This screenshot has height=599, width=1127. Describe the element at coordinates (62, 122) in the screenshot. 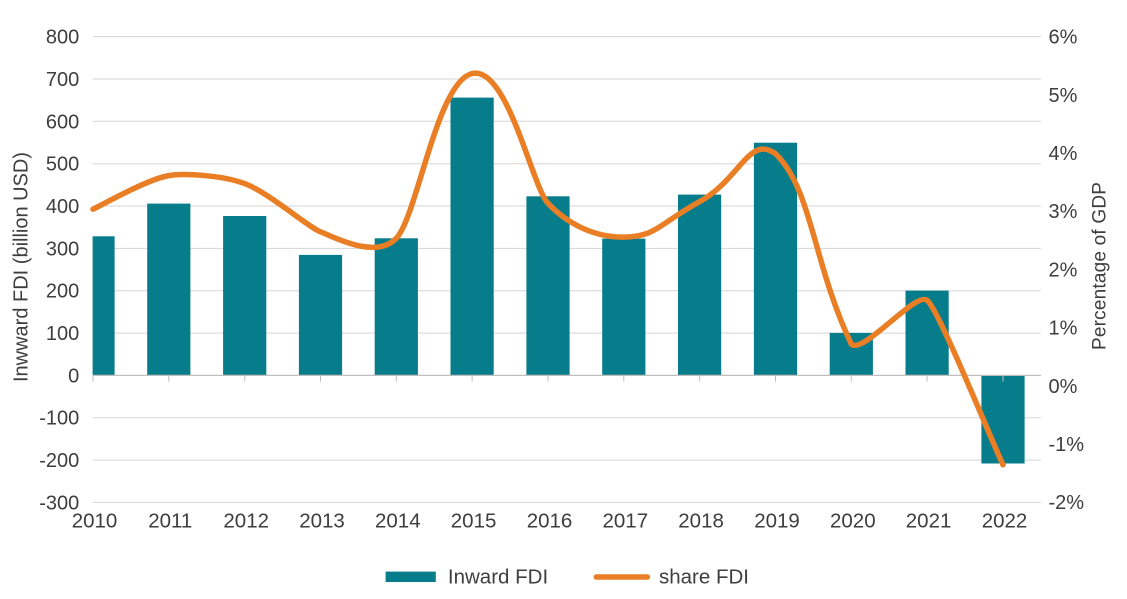

I see `svg-text: 600` at that location.